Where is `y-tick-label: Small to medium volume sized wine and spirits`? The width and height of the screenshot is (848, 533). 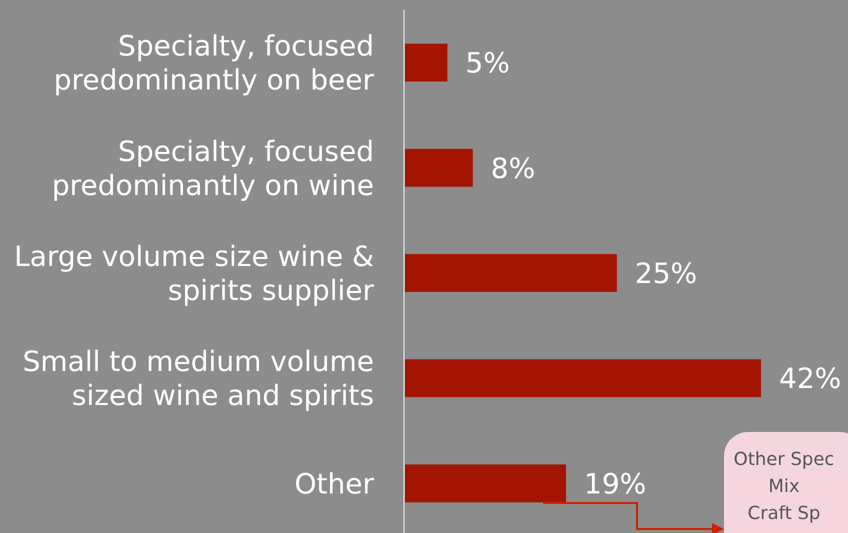 y-tick-label: Small to medium volume sized wine and spirits is located at coordinates (198, 378).